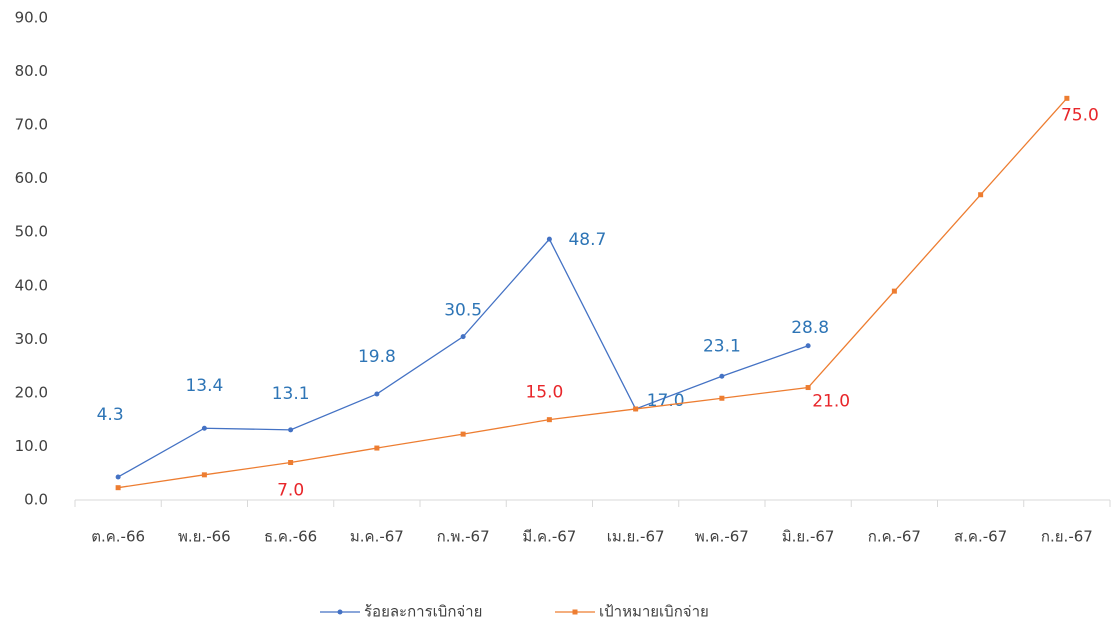  What do you see at coordinates (31, 178) in the screenshot?
I see `y-tick-label: 60.0` at bounding box center [31, 178].